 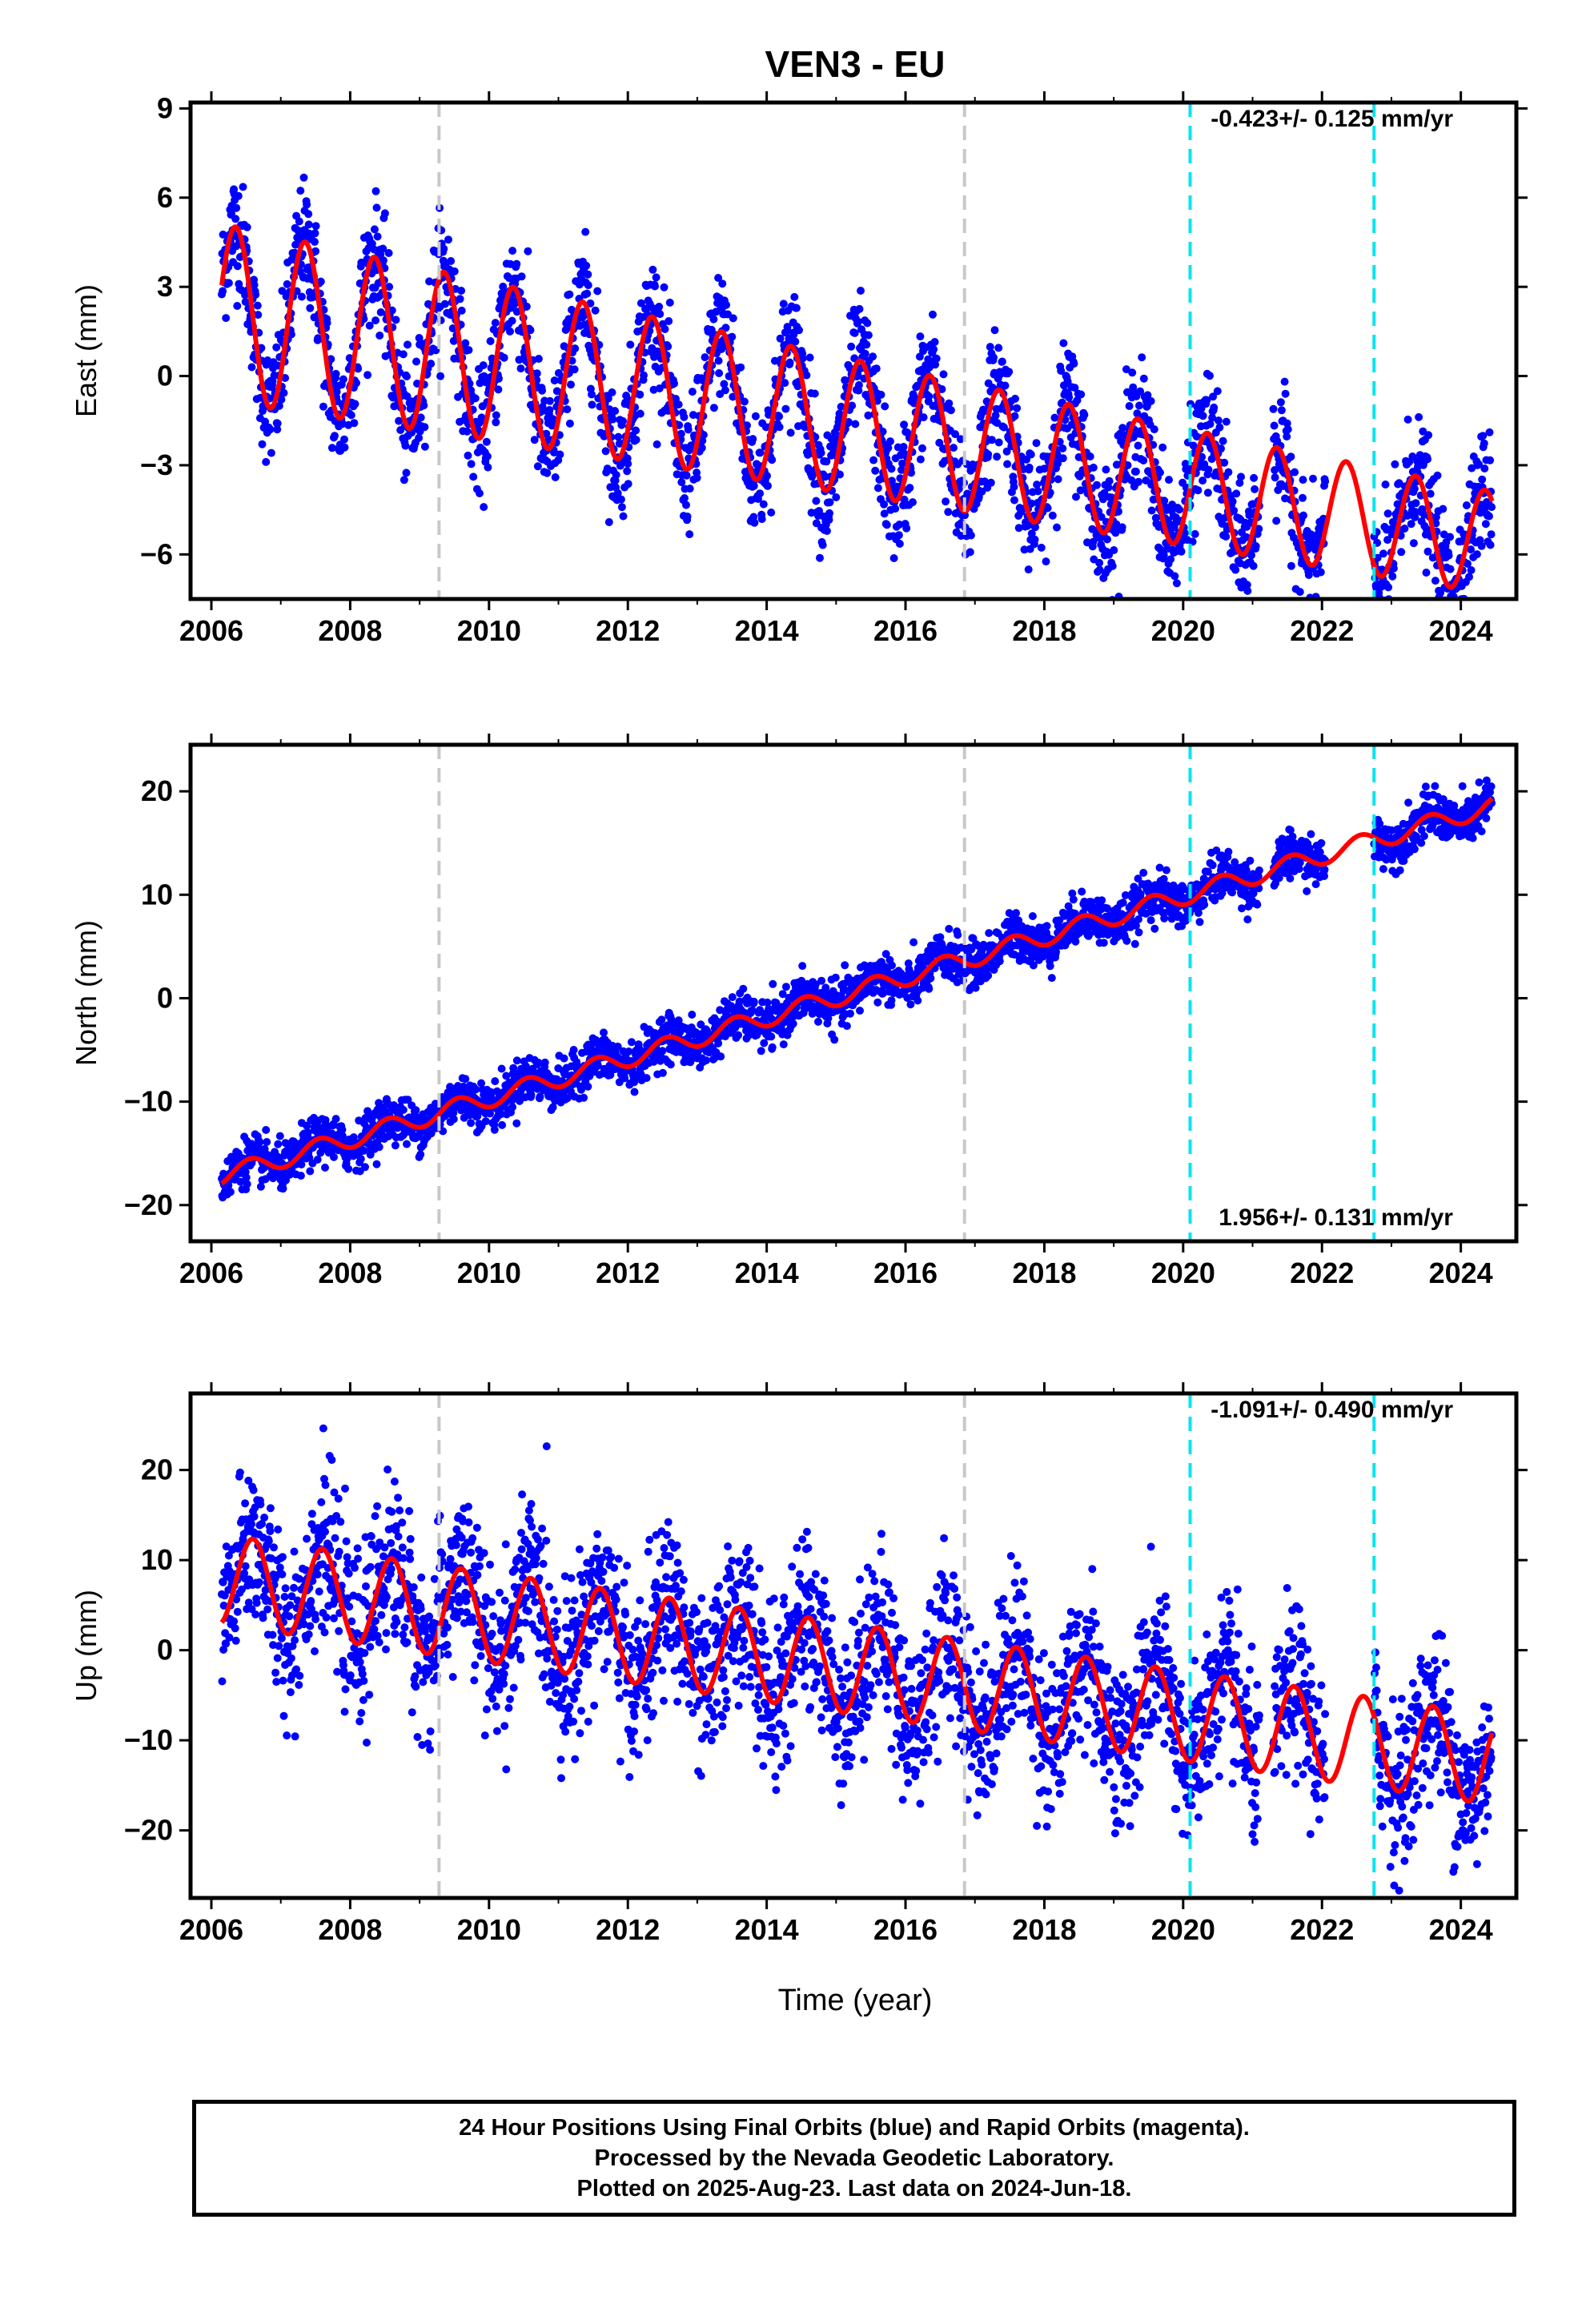 What do you see at coordinates (1332, 119) in the screenshot?
I see `velocity-label: -0.423+/- 0.125 mm/yr` at bounding box center [1332, 119].